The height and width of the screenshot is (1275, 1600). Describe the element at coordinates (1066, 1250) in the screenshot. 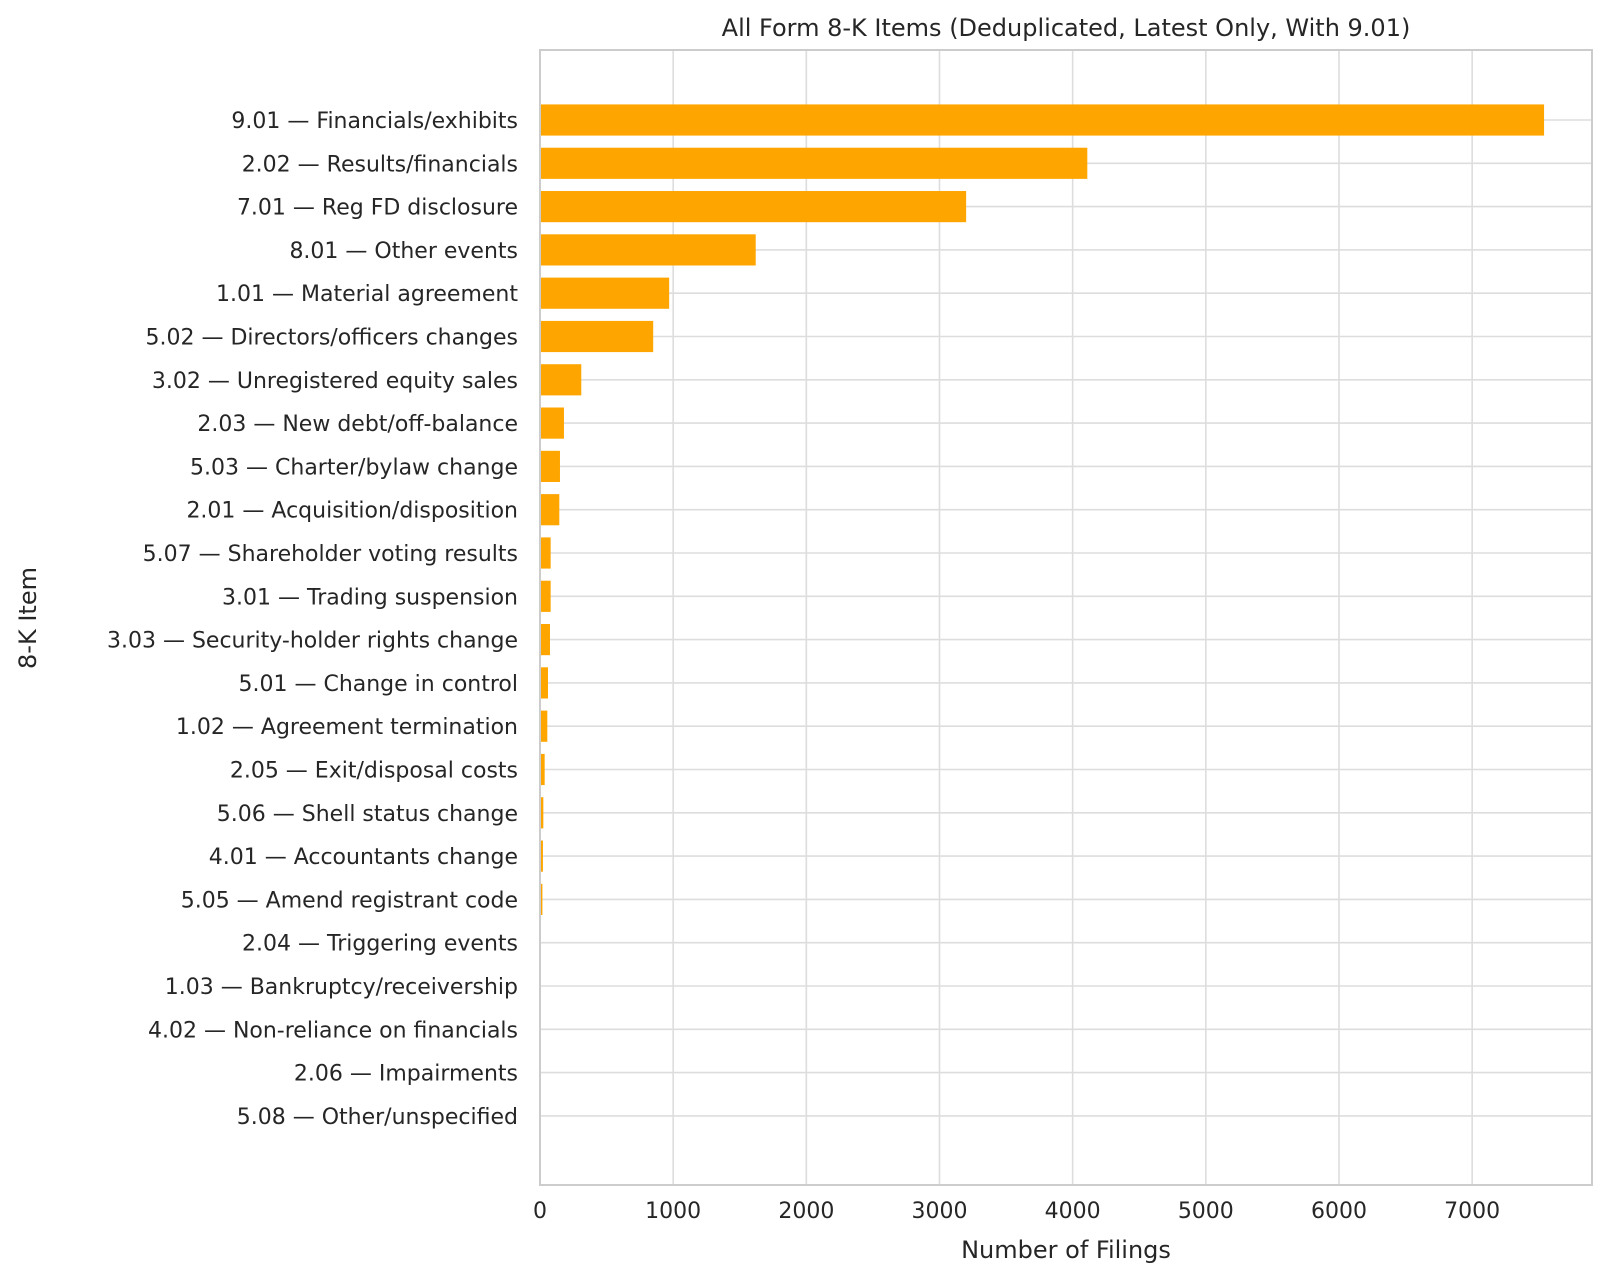

I see `x-axis-title: Number of Filings` at that location.